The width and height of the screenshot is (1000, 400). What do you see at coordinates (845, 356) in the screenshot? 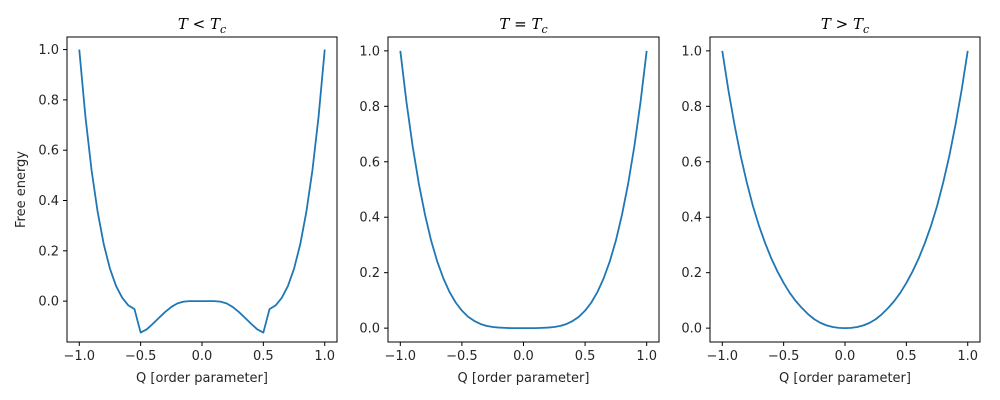
I see `panel-3-x-tick-label: 0.0` at bounding box center [845, 356].